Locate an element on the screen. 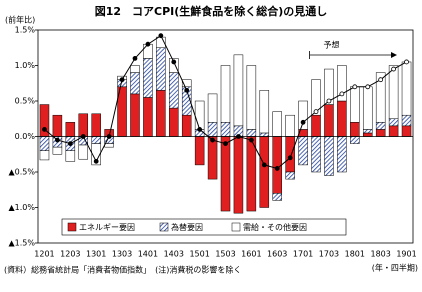 The height and width of the screenshot is (292, 422). x-axis-label: (年・四半期) is located at coordinates (395, 268).